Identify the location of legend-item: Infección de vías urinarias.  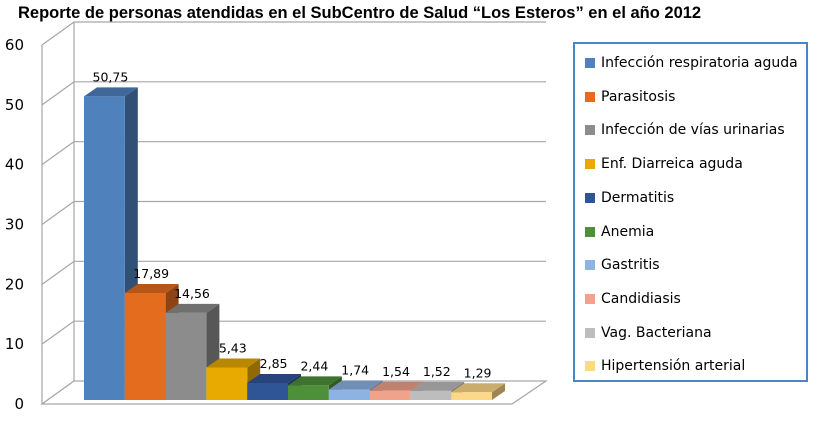
(685, 130).